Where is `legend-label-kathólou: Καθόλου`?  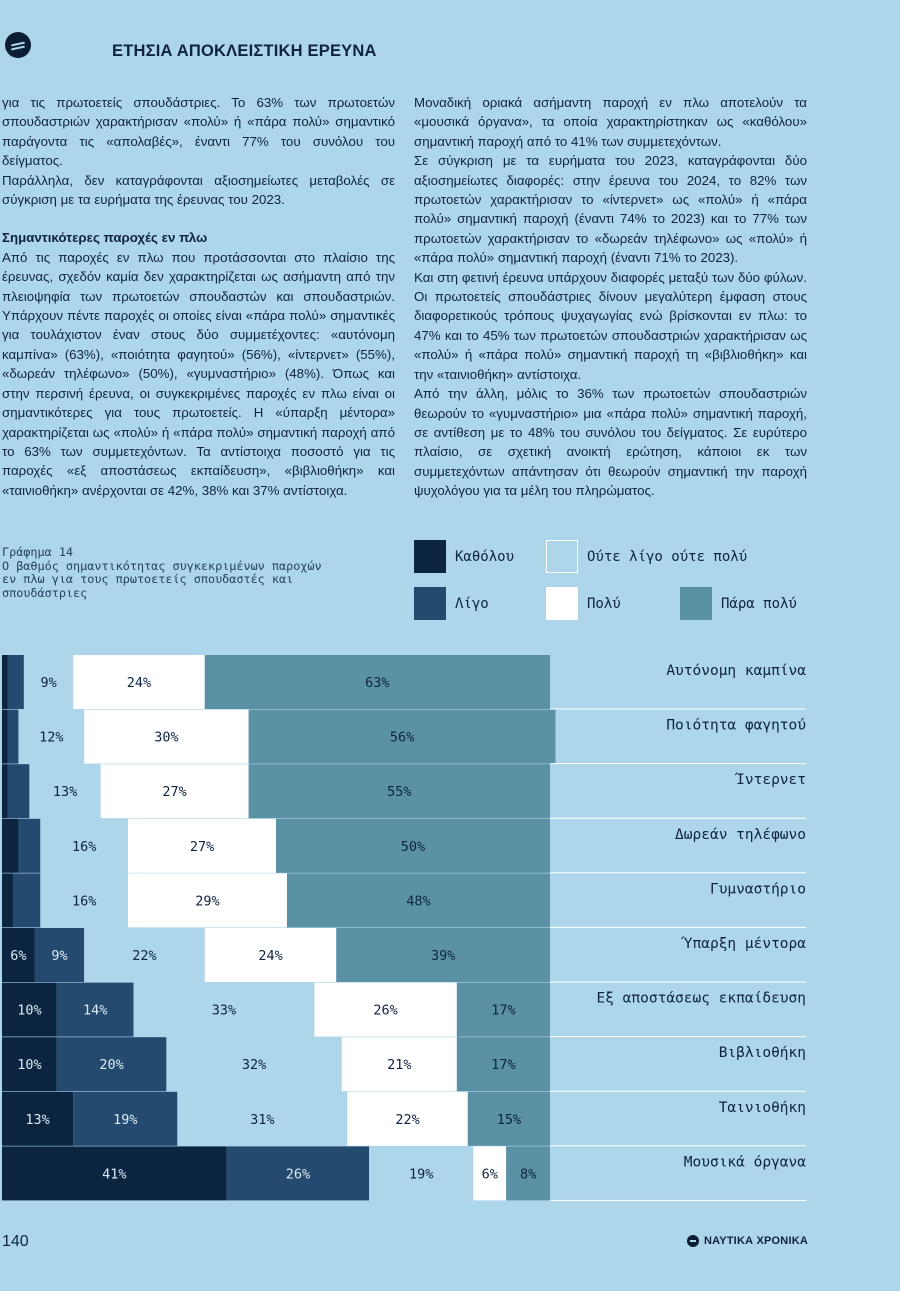
legend-label-kathólou: Καθόλου is located at coordinates (485, 556).